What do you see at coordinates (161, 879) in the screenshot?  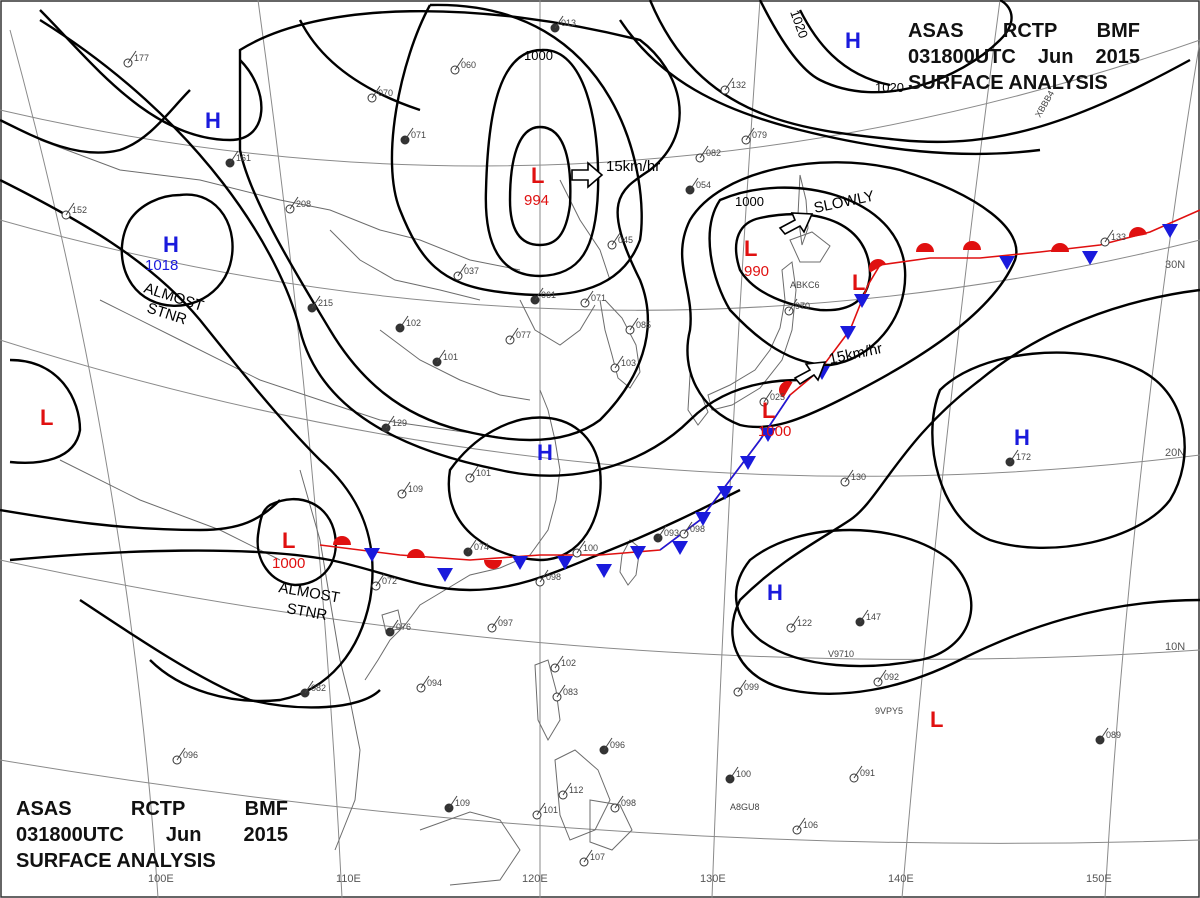 I see `lon-label-100e: 100E` at bounding box center [161, 879].